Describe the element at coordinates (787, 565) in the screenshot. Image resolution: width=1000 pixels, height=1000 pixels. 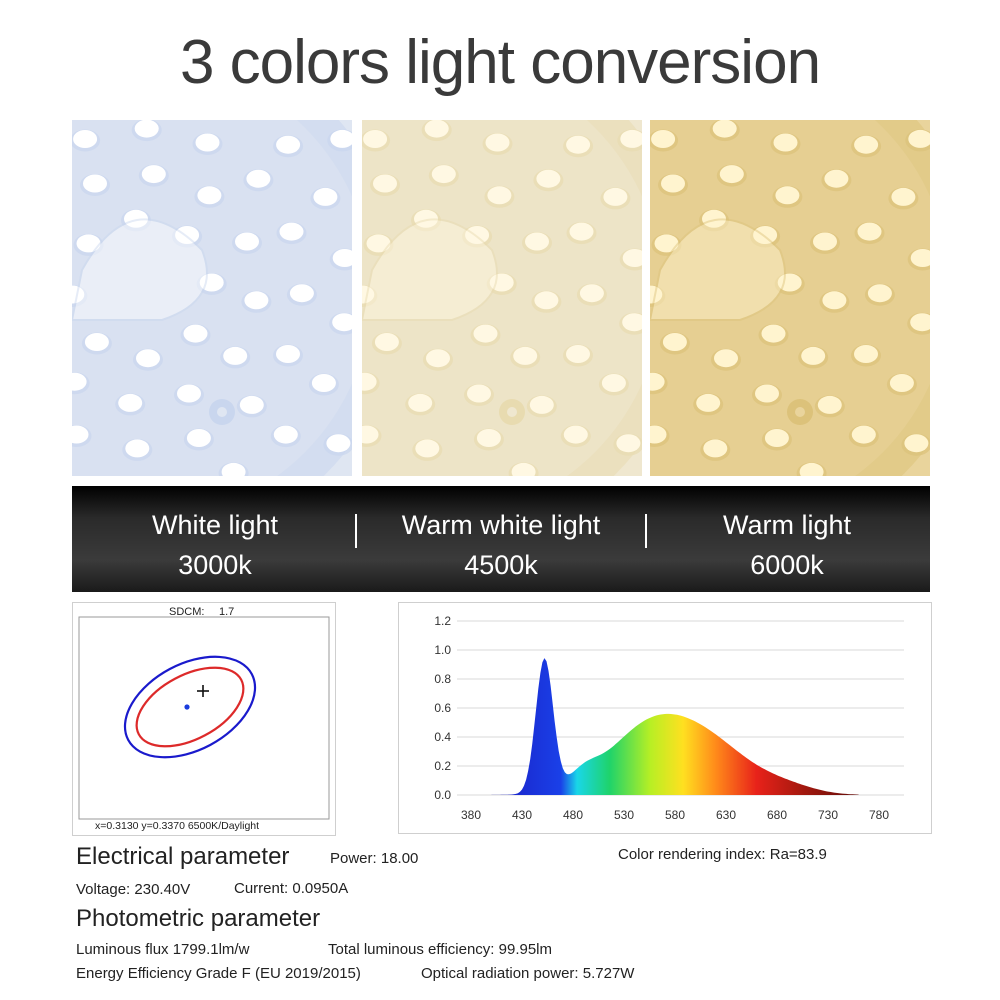
I see `mode-kelvin: 6000k` at that location.